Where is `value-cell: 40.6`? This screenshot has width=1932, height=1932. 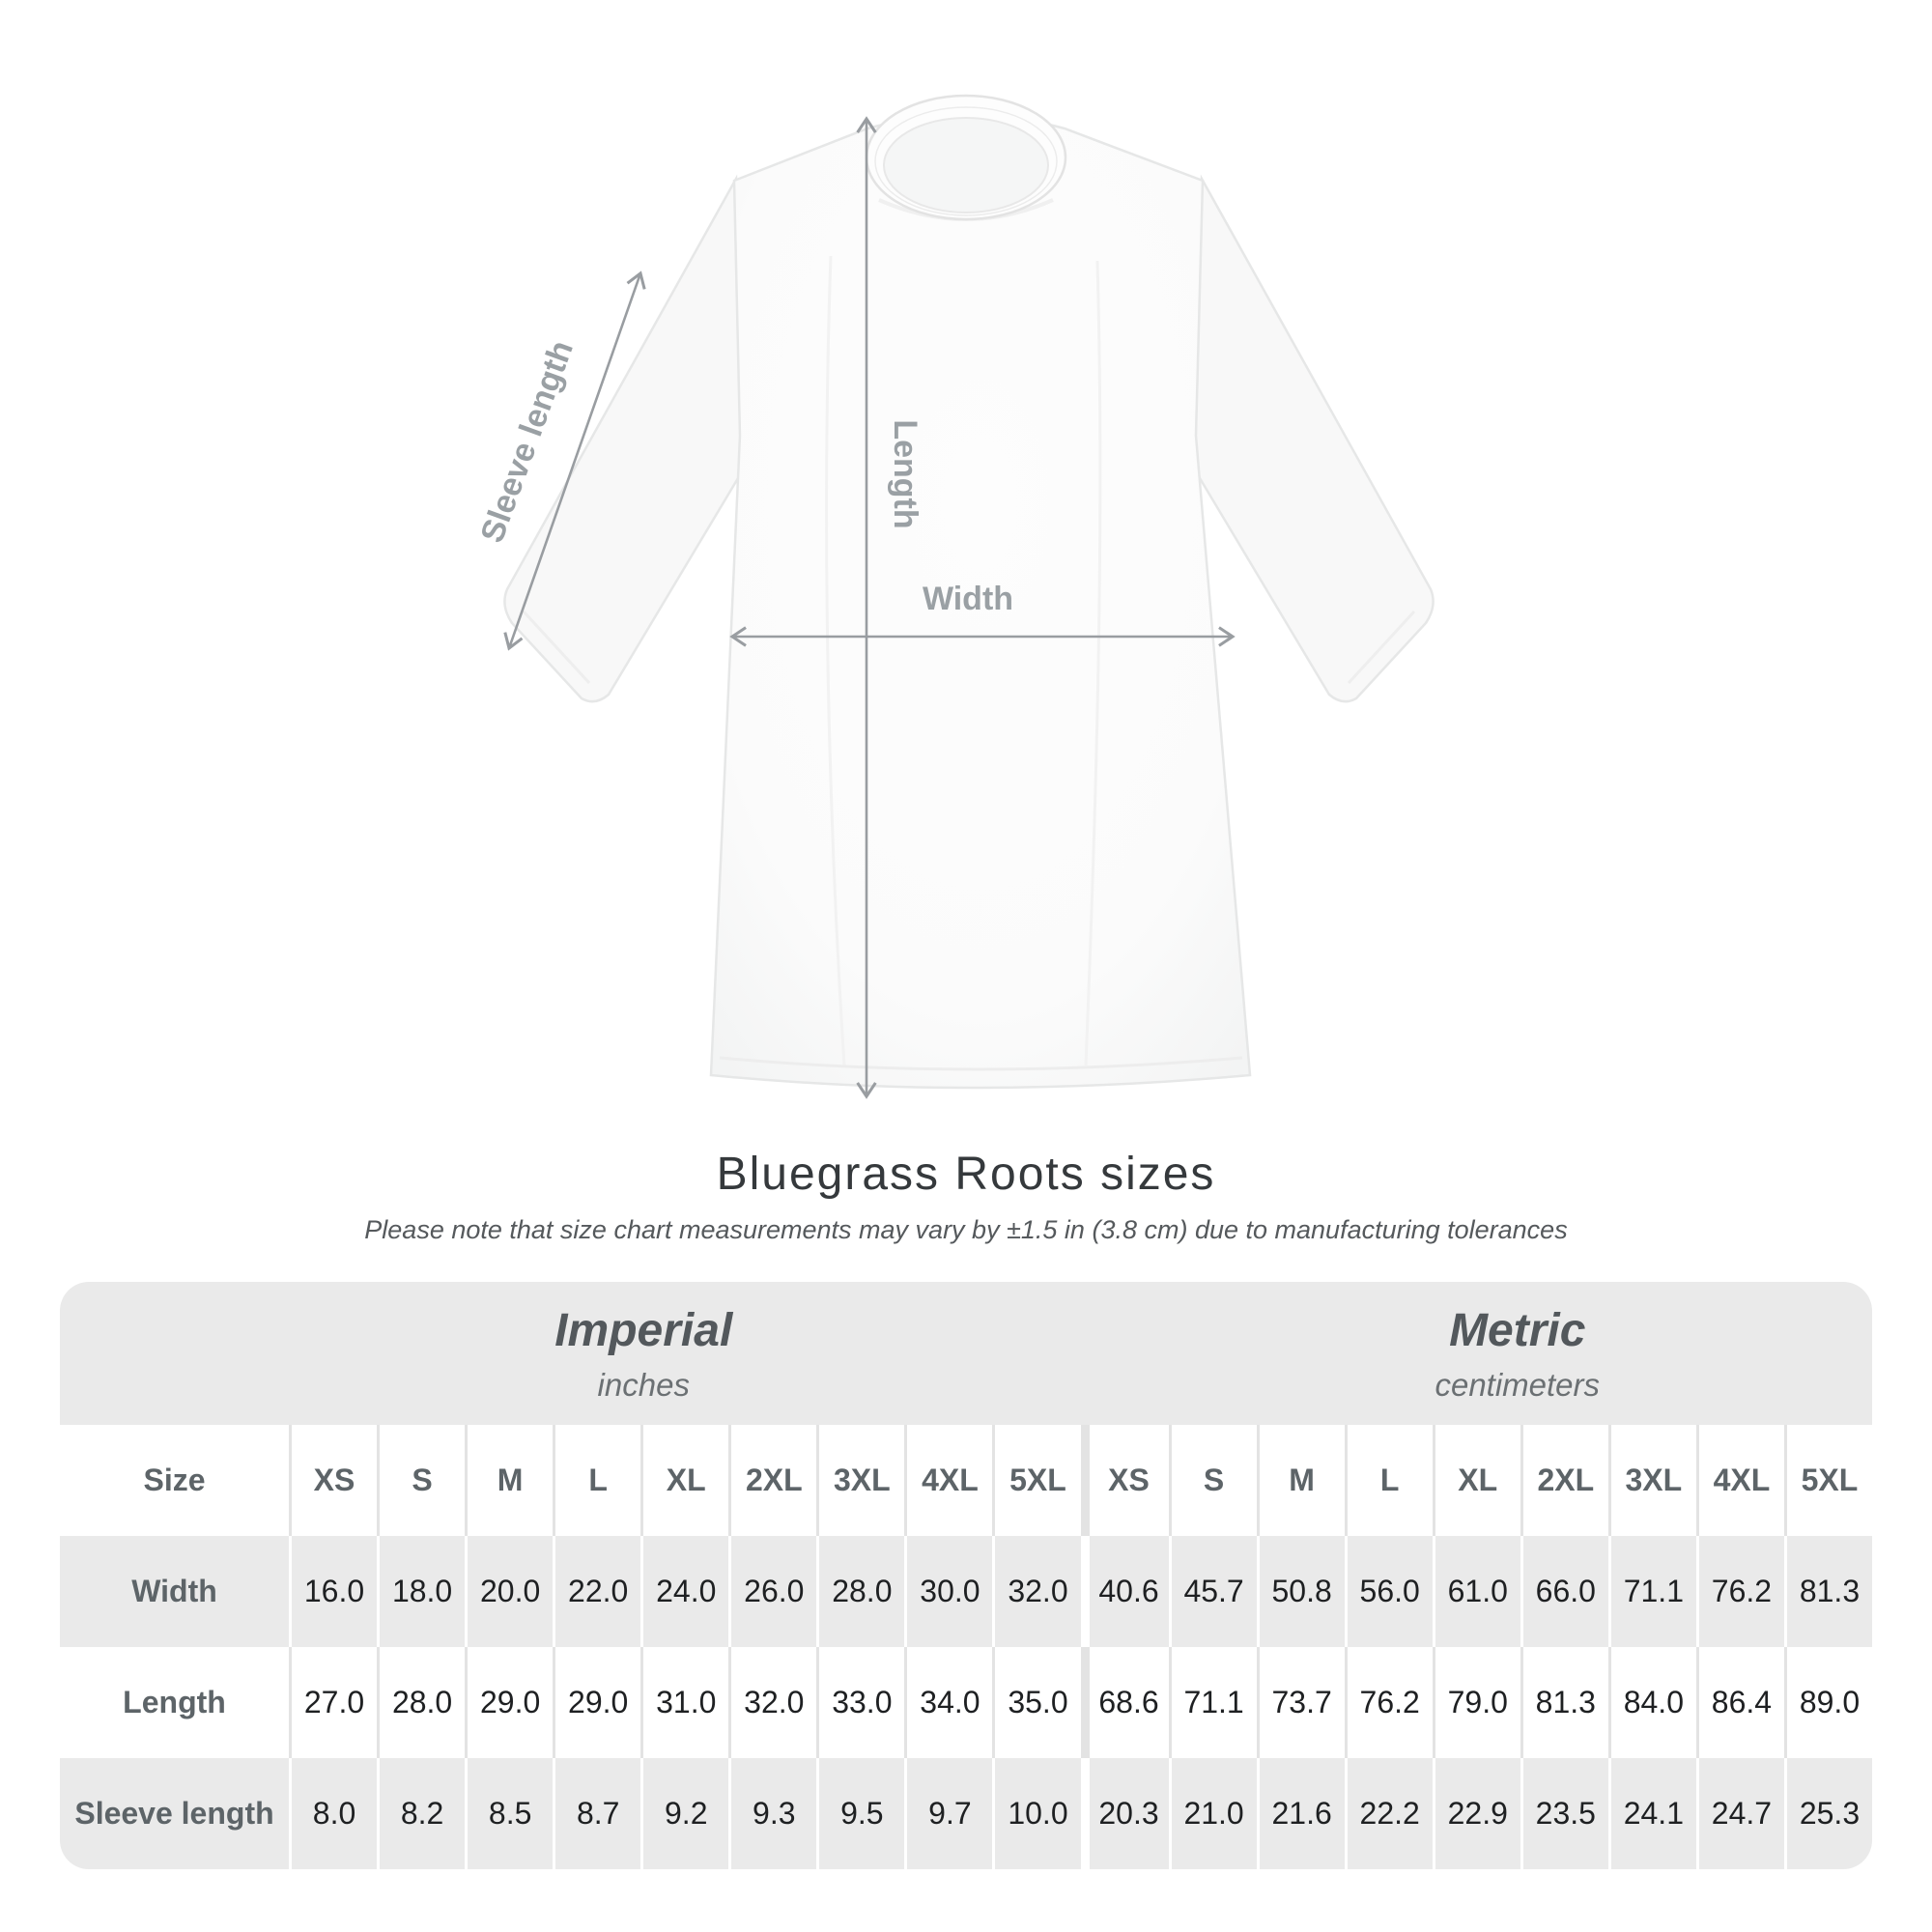
value-cell: 40.6 is located at coordinates (1124, 1591).